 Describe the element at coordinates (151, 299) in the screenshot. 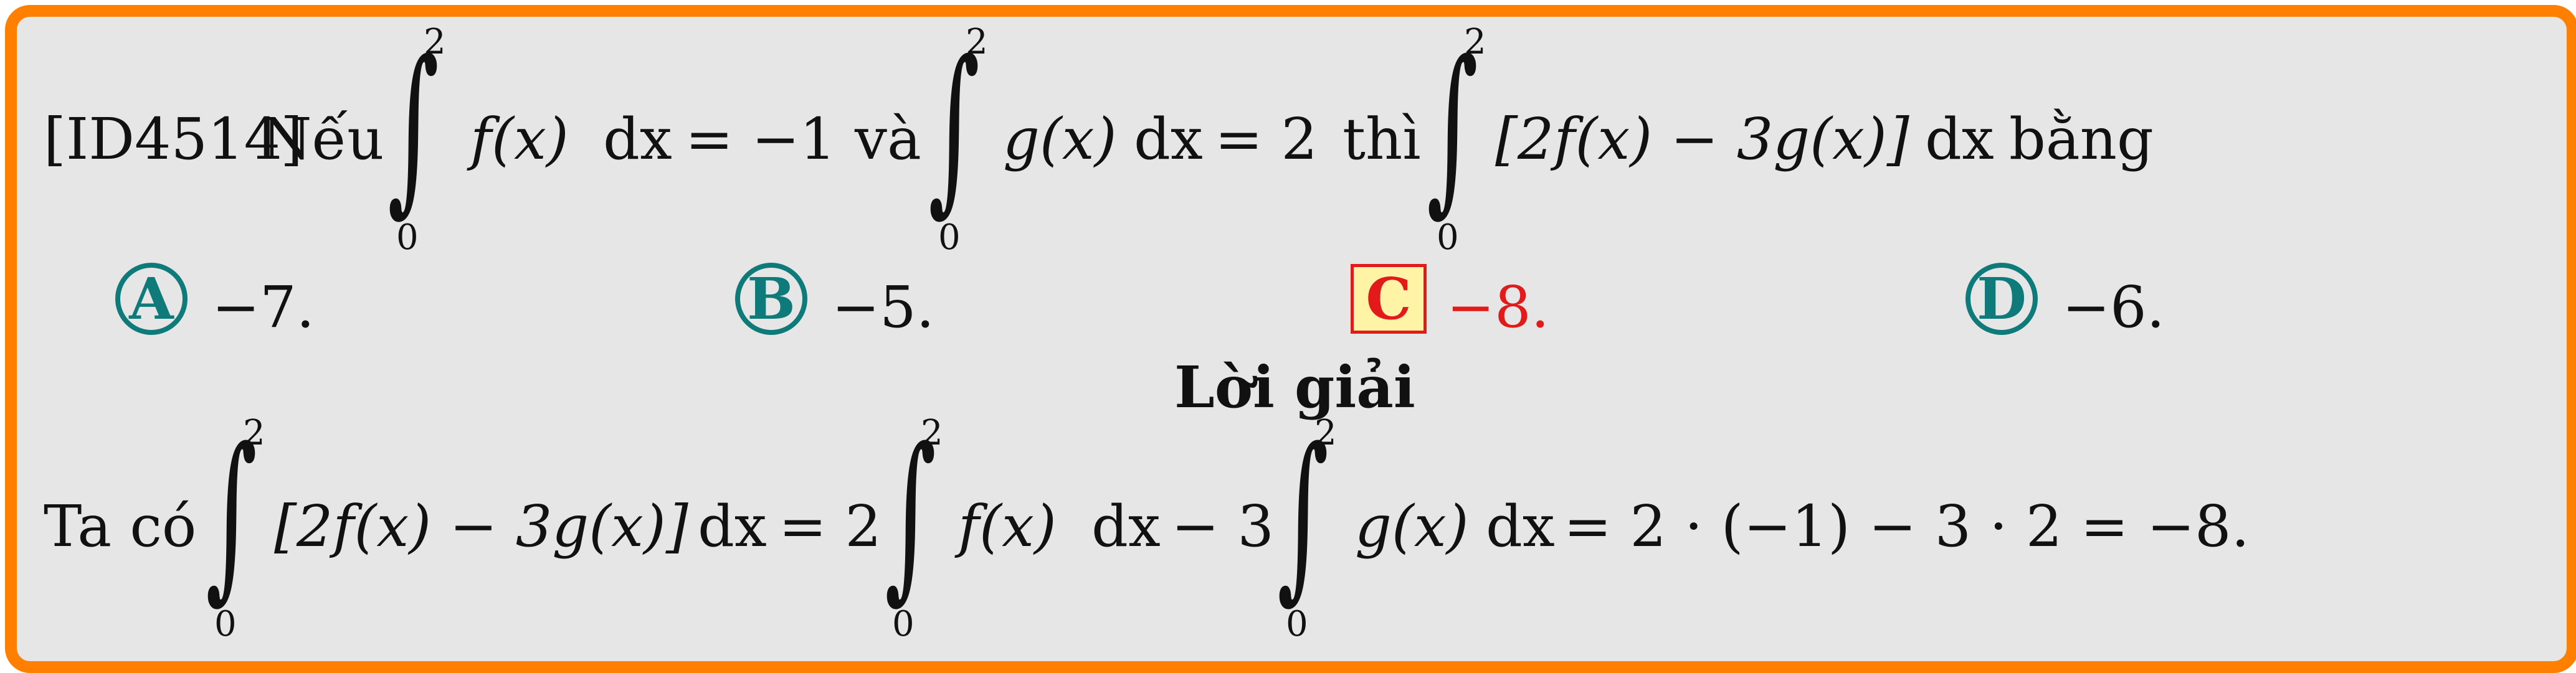

I see `choice-a-marker: A` at that location.